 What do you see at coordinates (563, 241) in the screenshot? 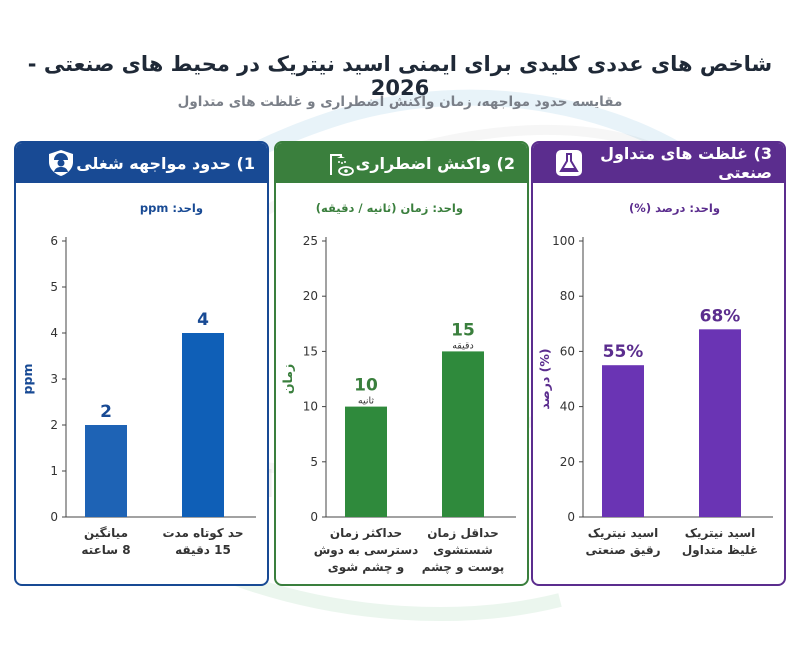
I see `concentration-tick-label: 100` at bounding box center [563, 241].